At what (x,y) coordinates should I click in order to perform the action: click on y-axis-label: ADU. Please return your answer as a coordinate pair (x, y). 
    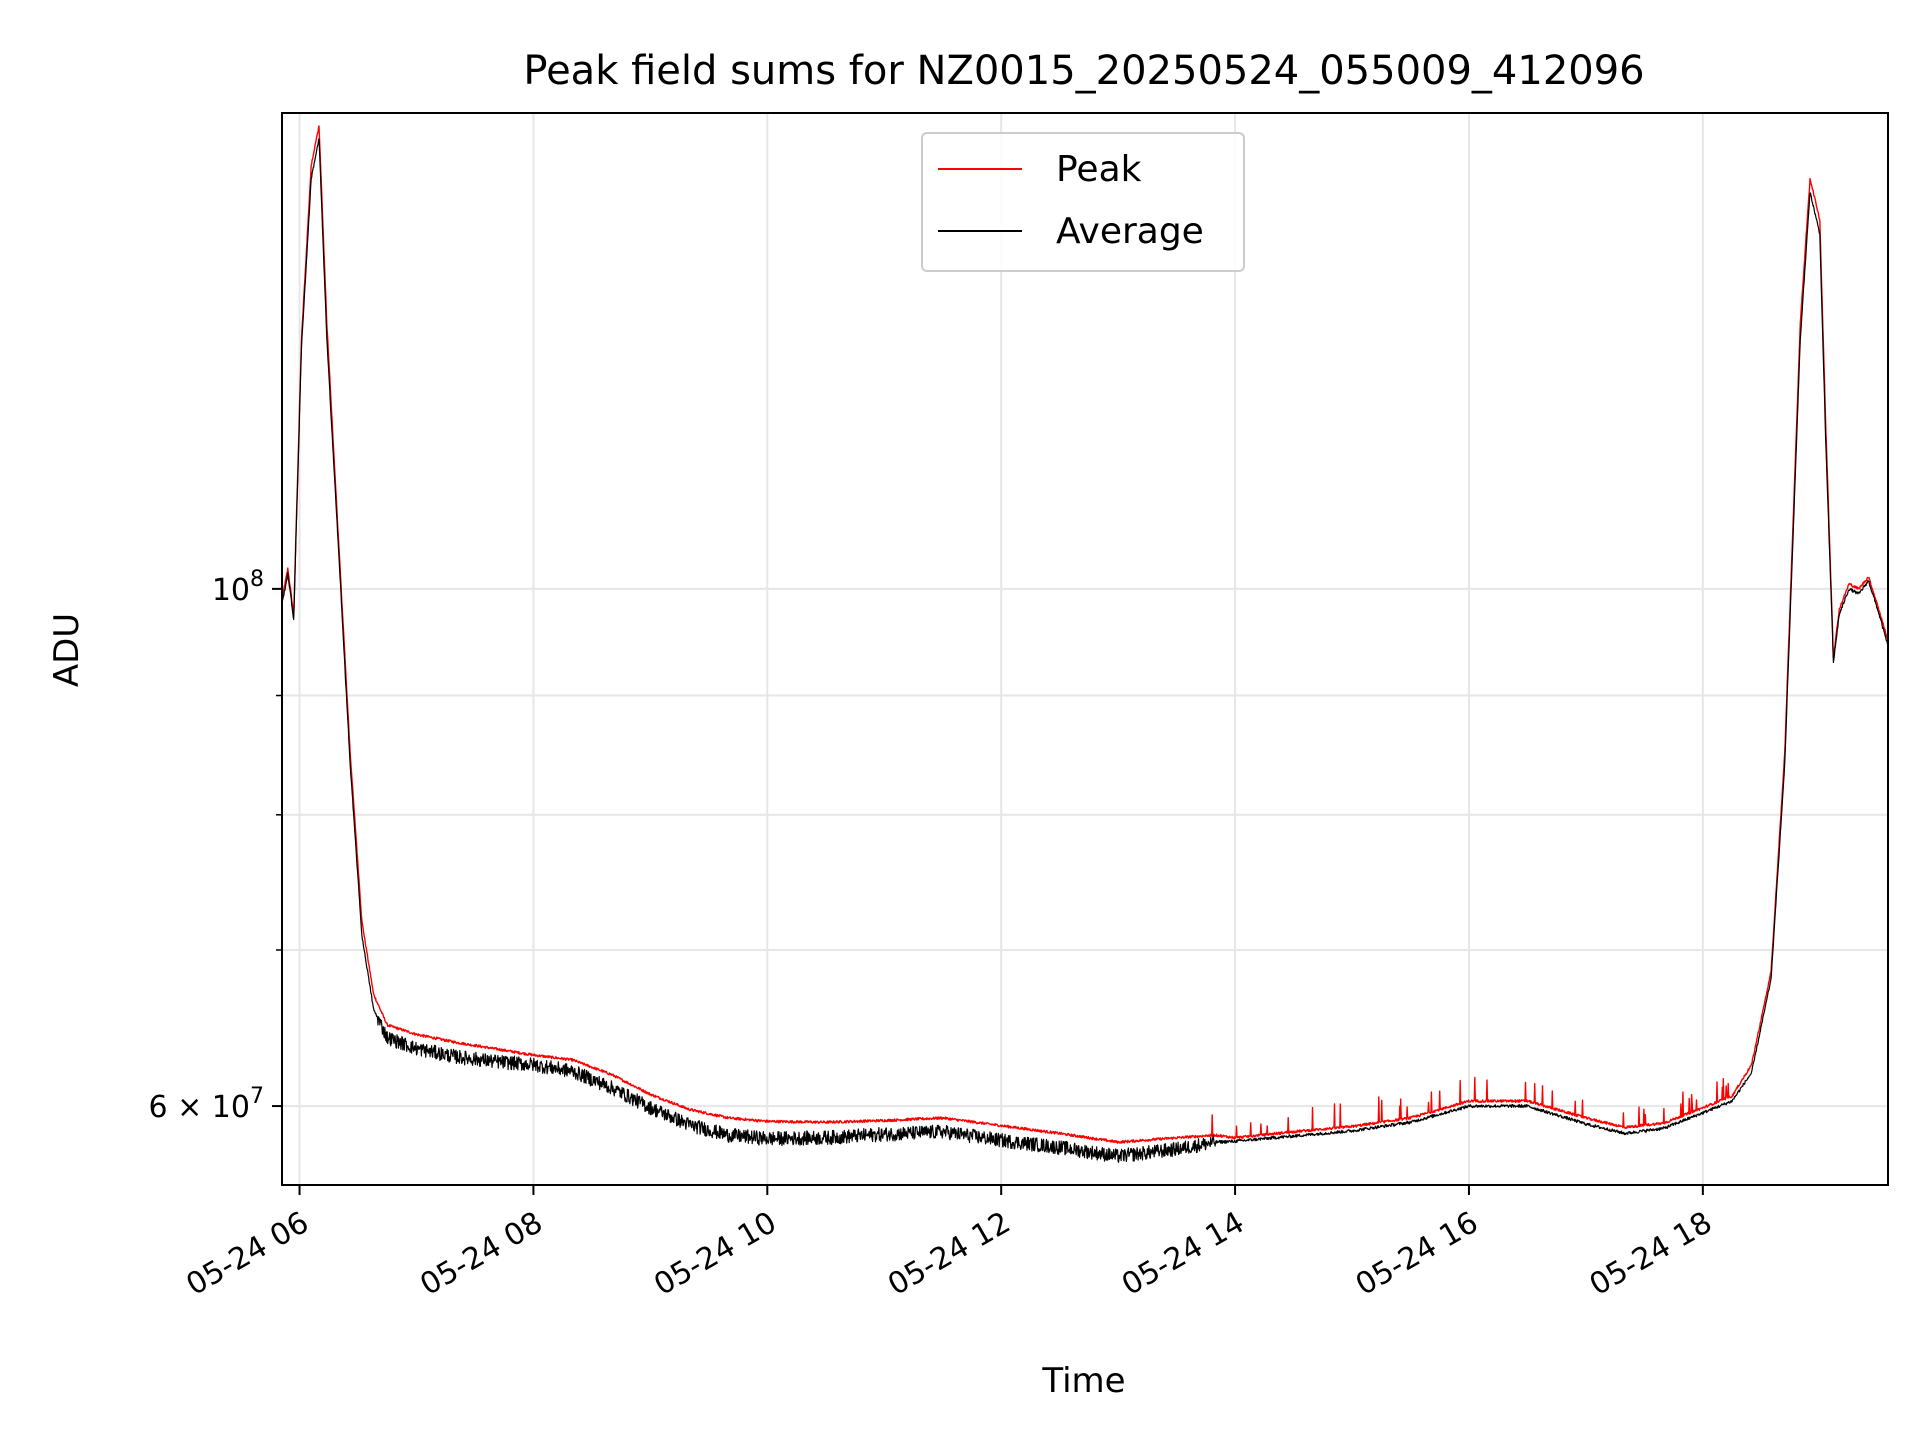
    Looking at the image, I should click on (67, 650).